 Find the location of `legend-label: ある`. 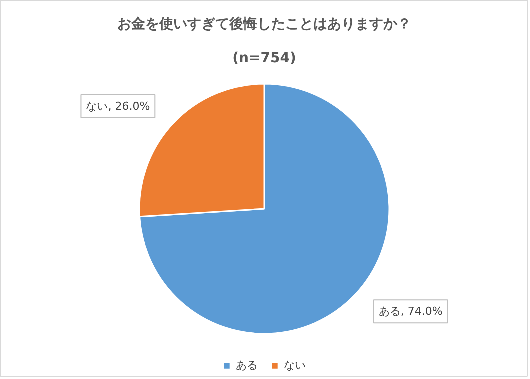

legend-label: ある is located at coordinates (247, 365).